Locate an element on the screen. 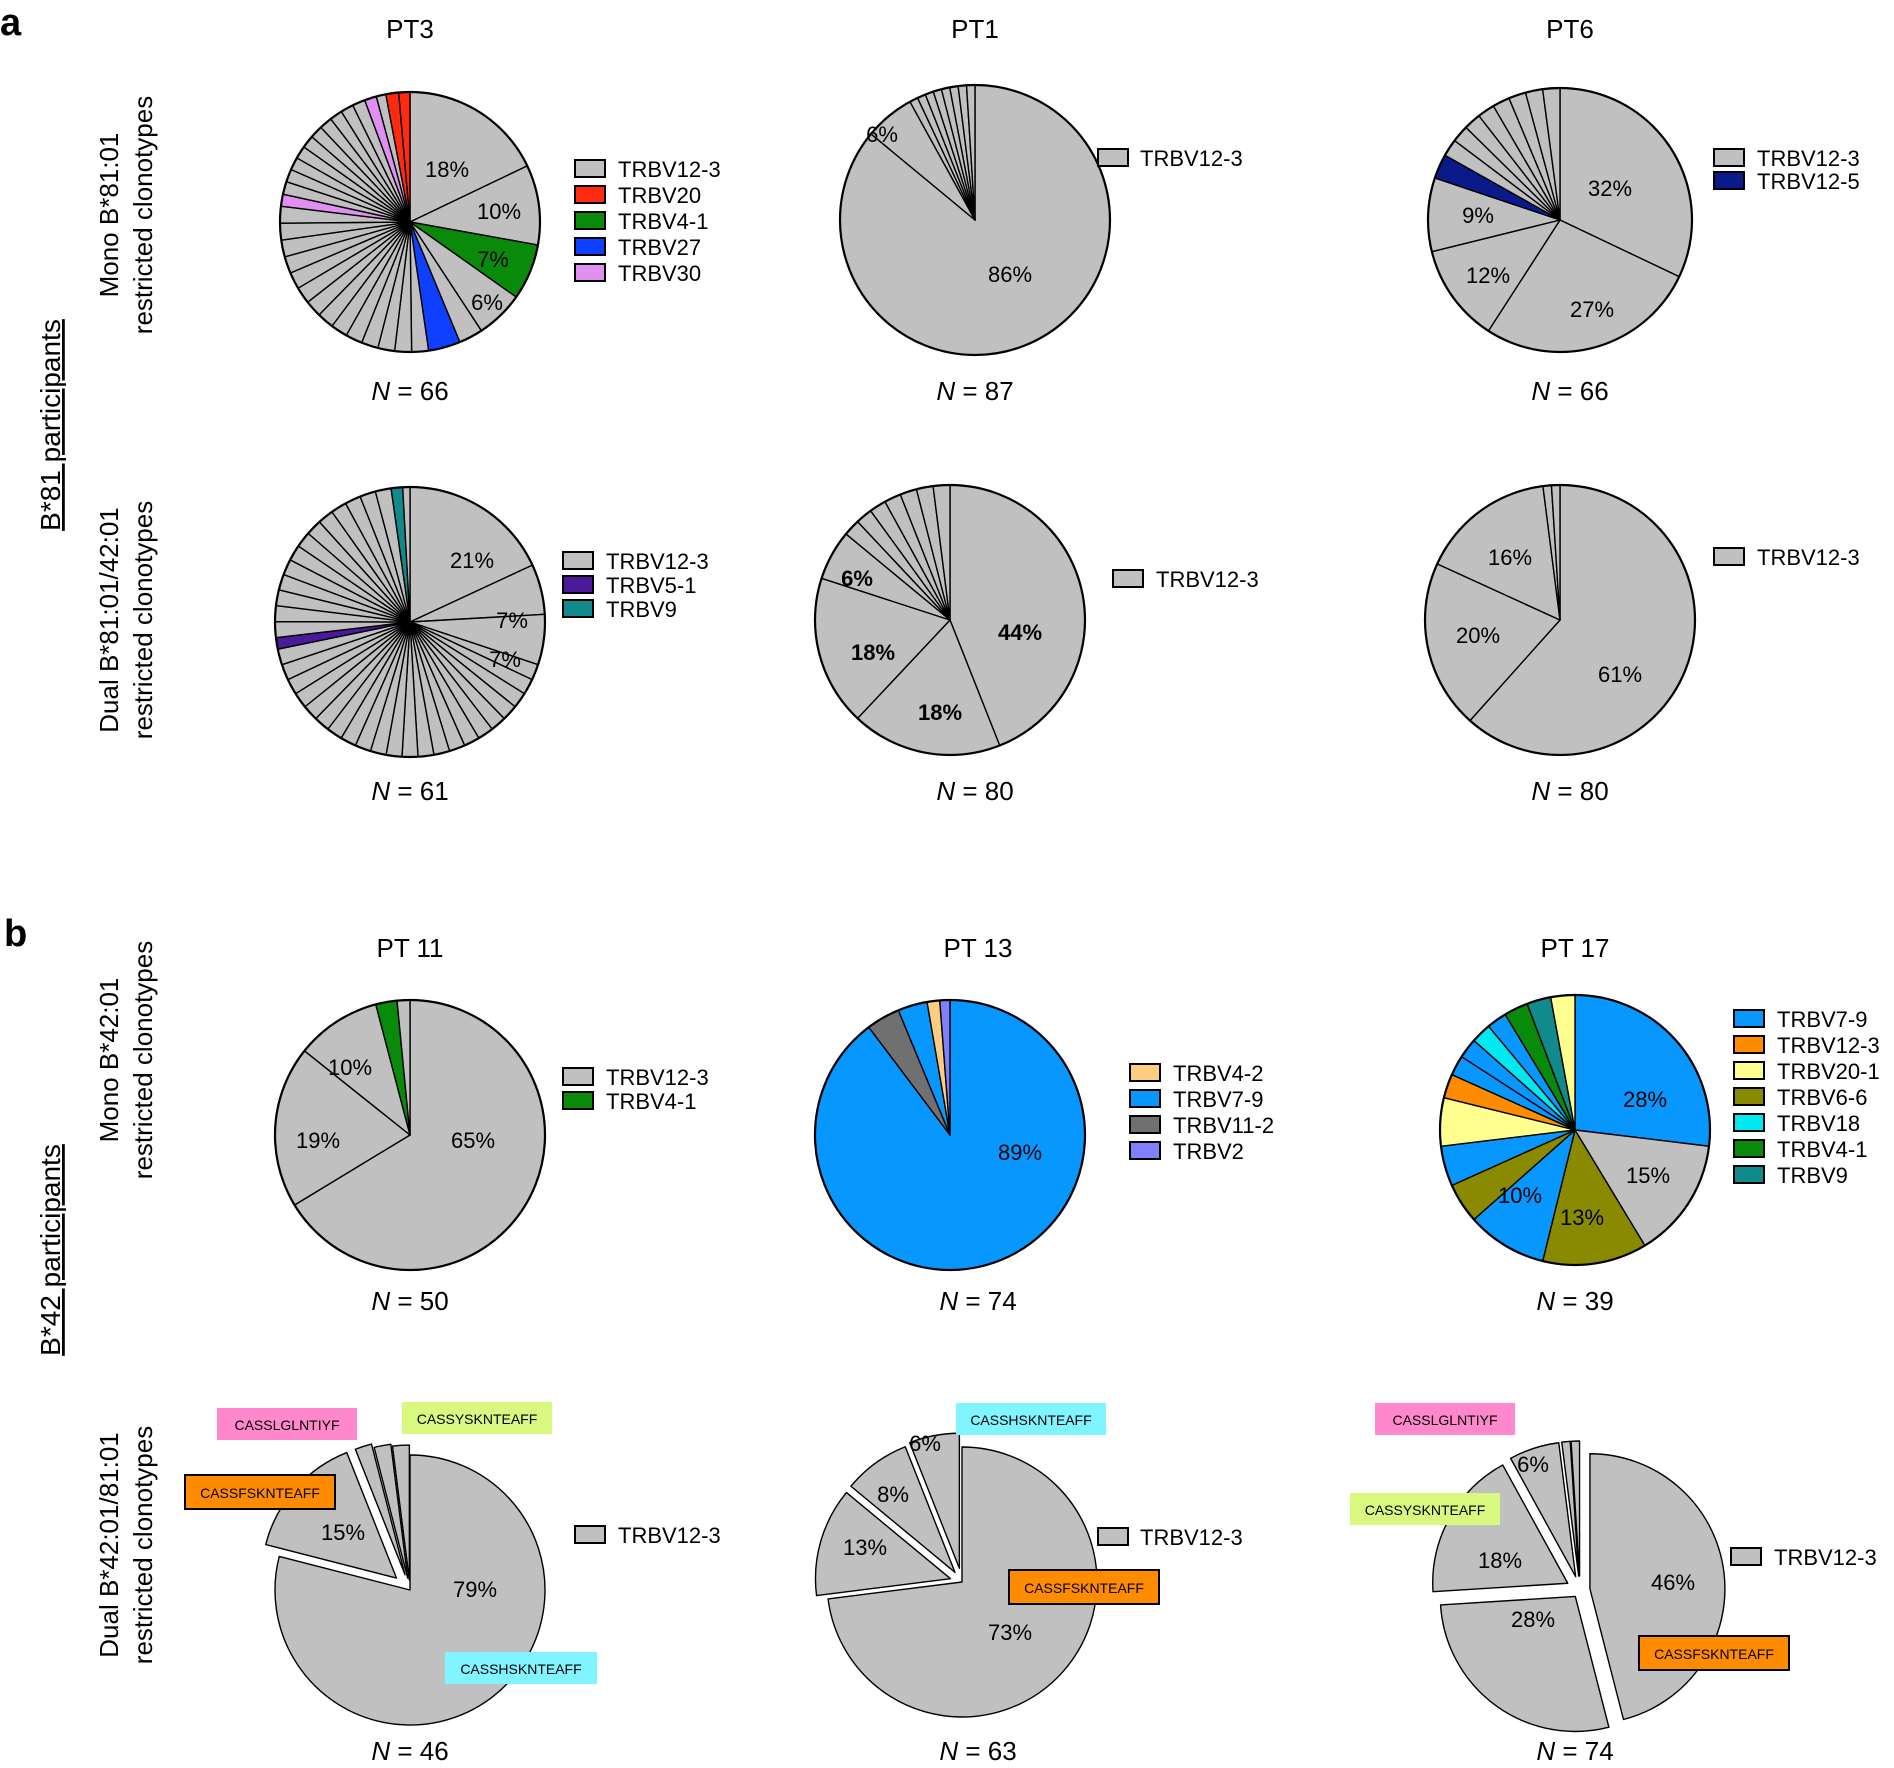 Image resolution: width=1894 pixels, height=1768 pixels. row-label-line: Mono B*81:01 is located at coordinates (109, 215).